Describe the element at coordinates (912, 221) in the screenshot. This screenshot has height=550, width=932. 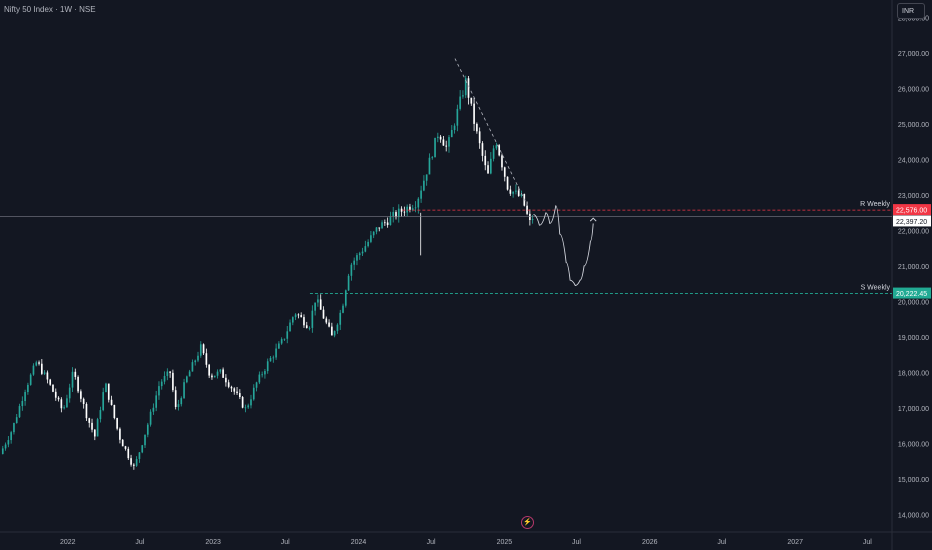
I see `last-price-tag` at that location.